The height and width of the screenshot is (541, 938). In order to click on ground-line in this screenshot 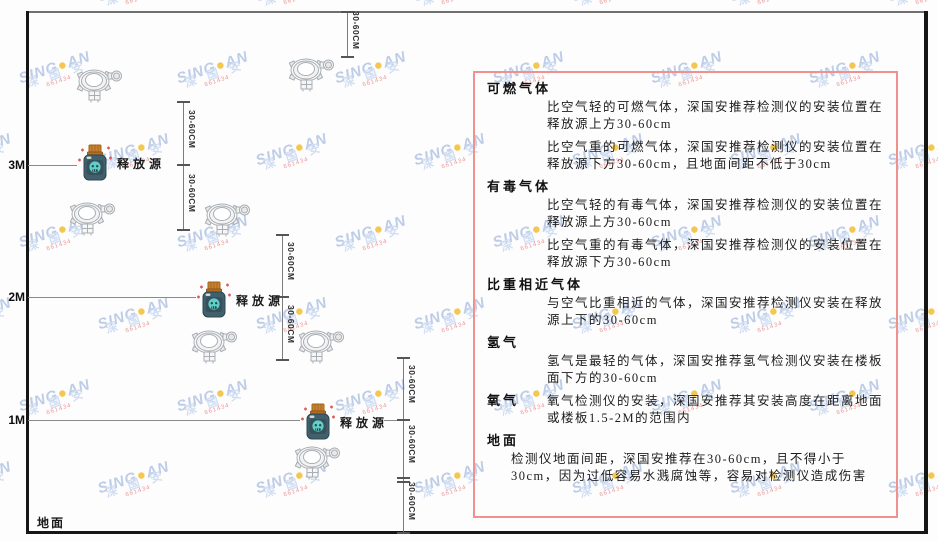, I will do `click(477, 532)`.